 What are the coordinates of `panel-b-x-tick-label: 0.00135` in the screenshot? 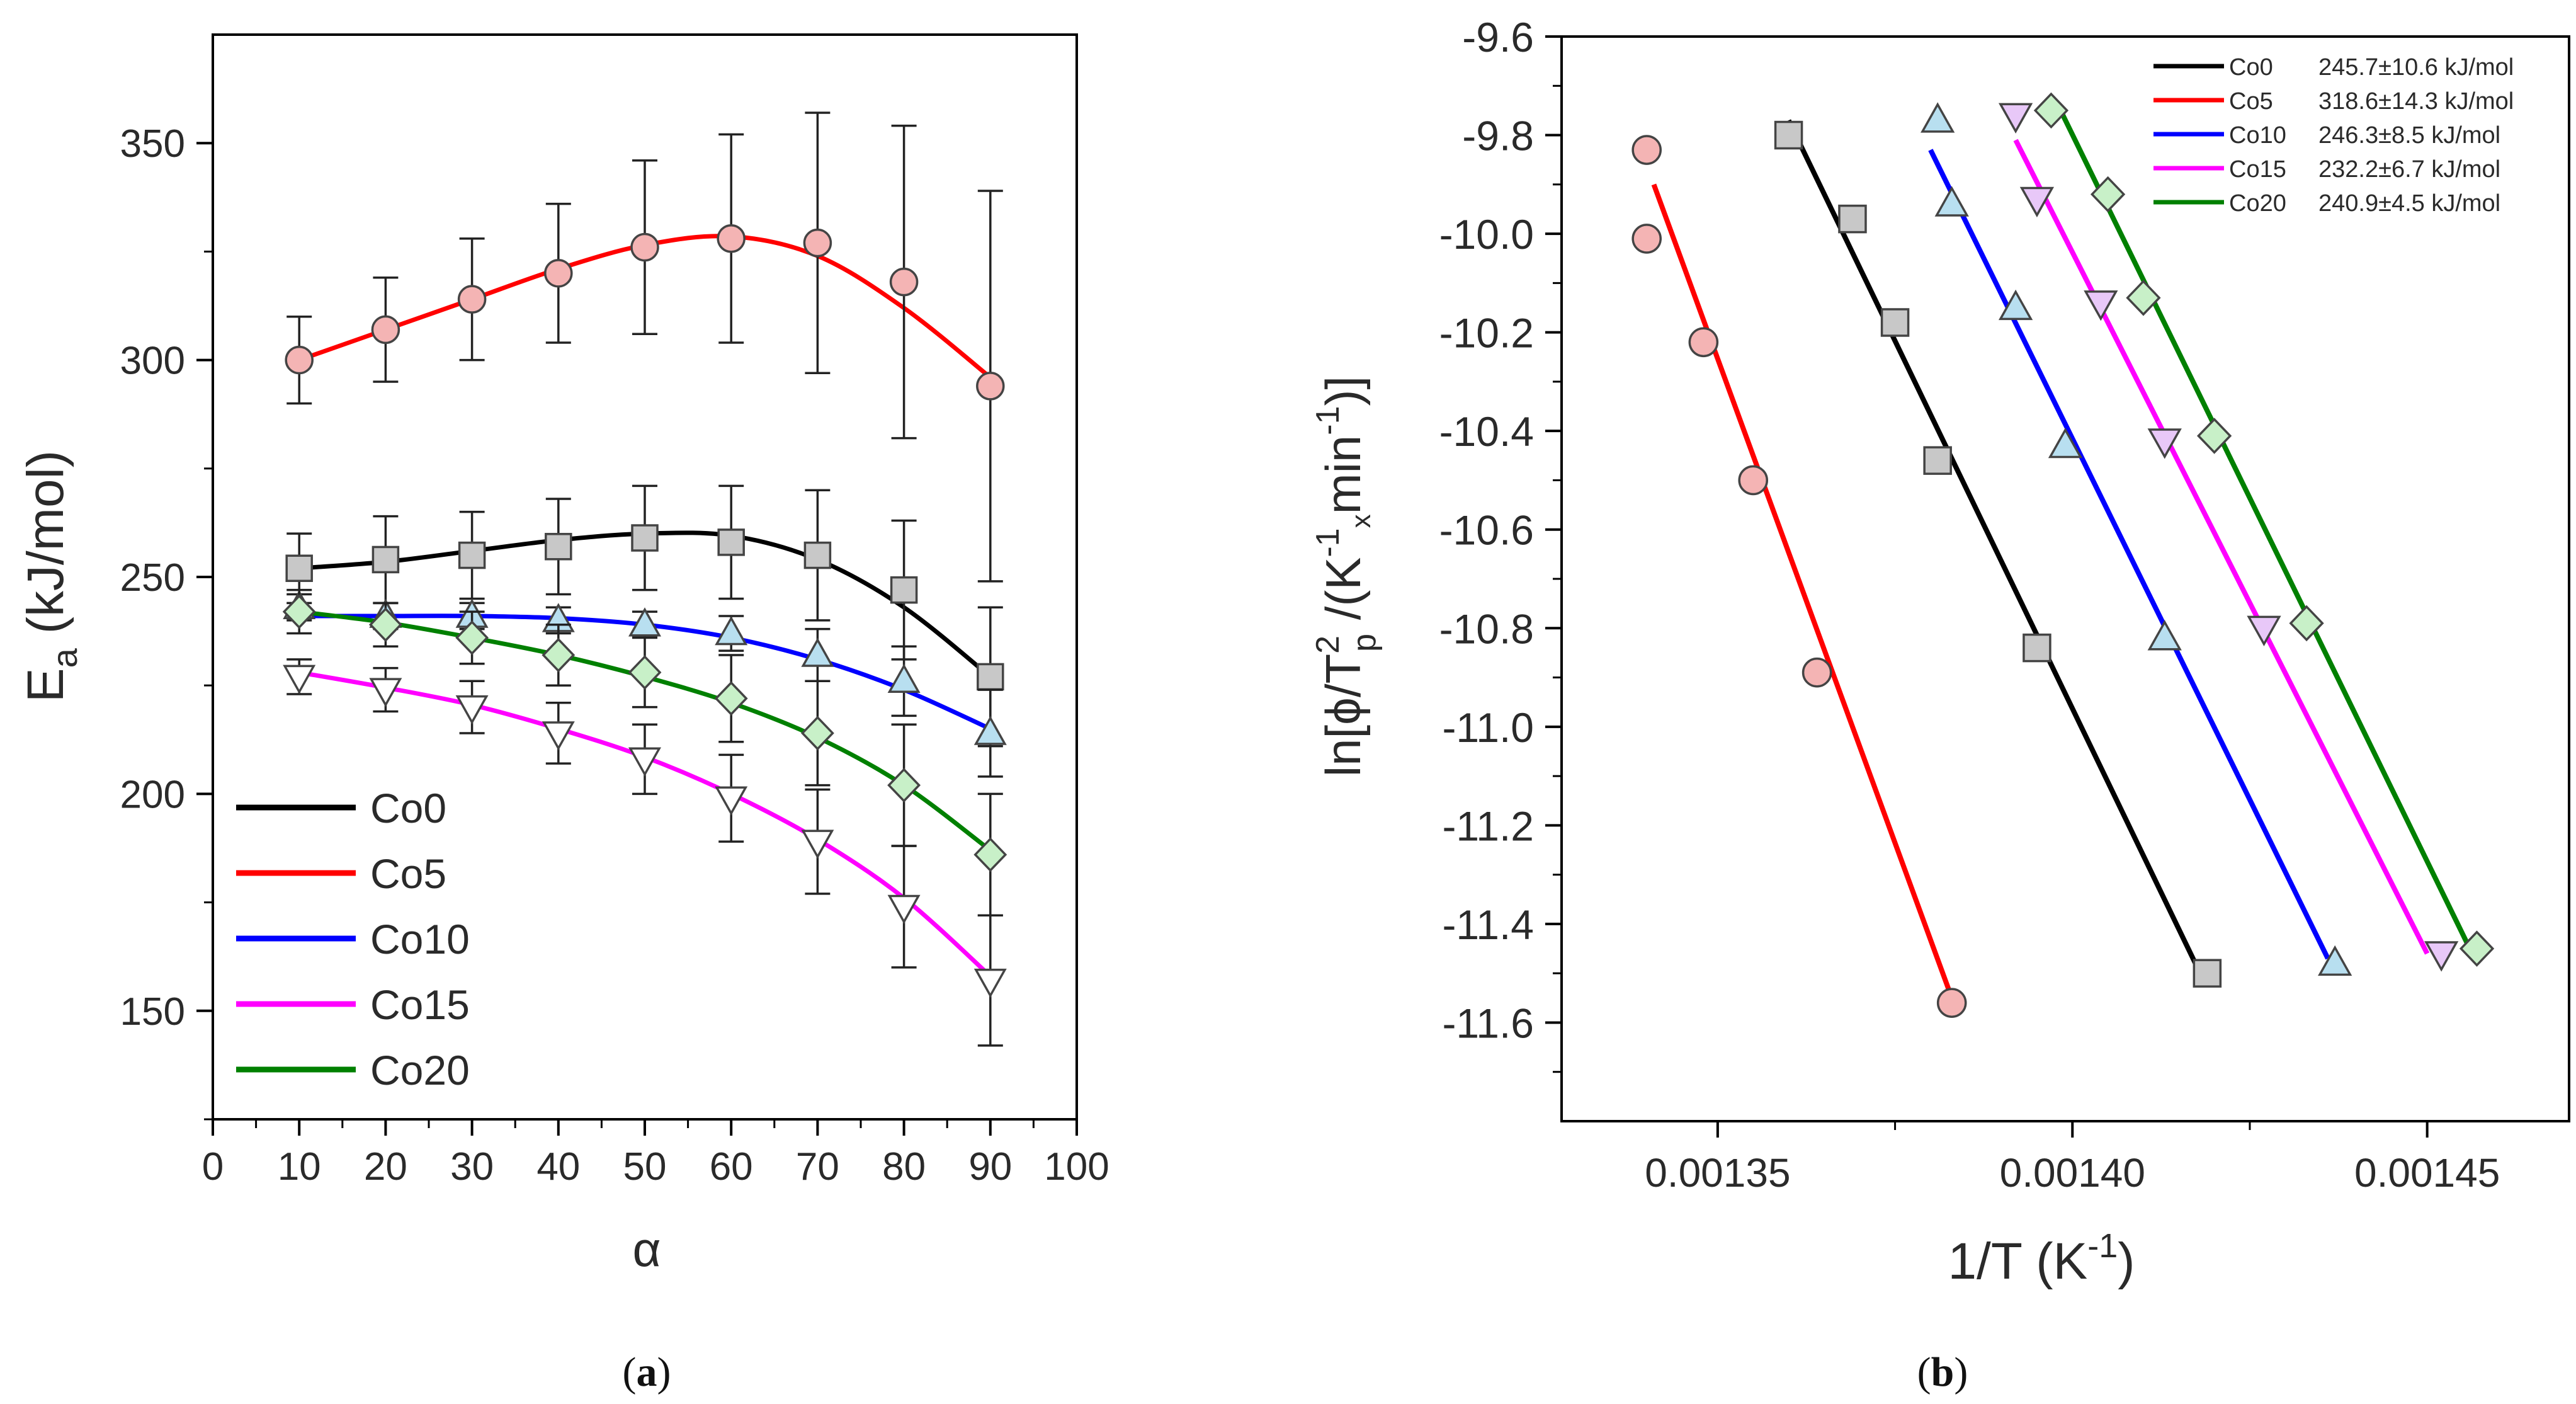 It's located at (1717, 1173).